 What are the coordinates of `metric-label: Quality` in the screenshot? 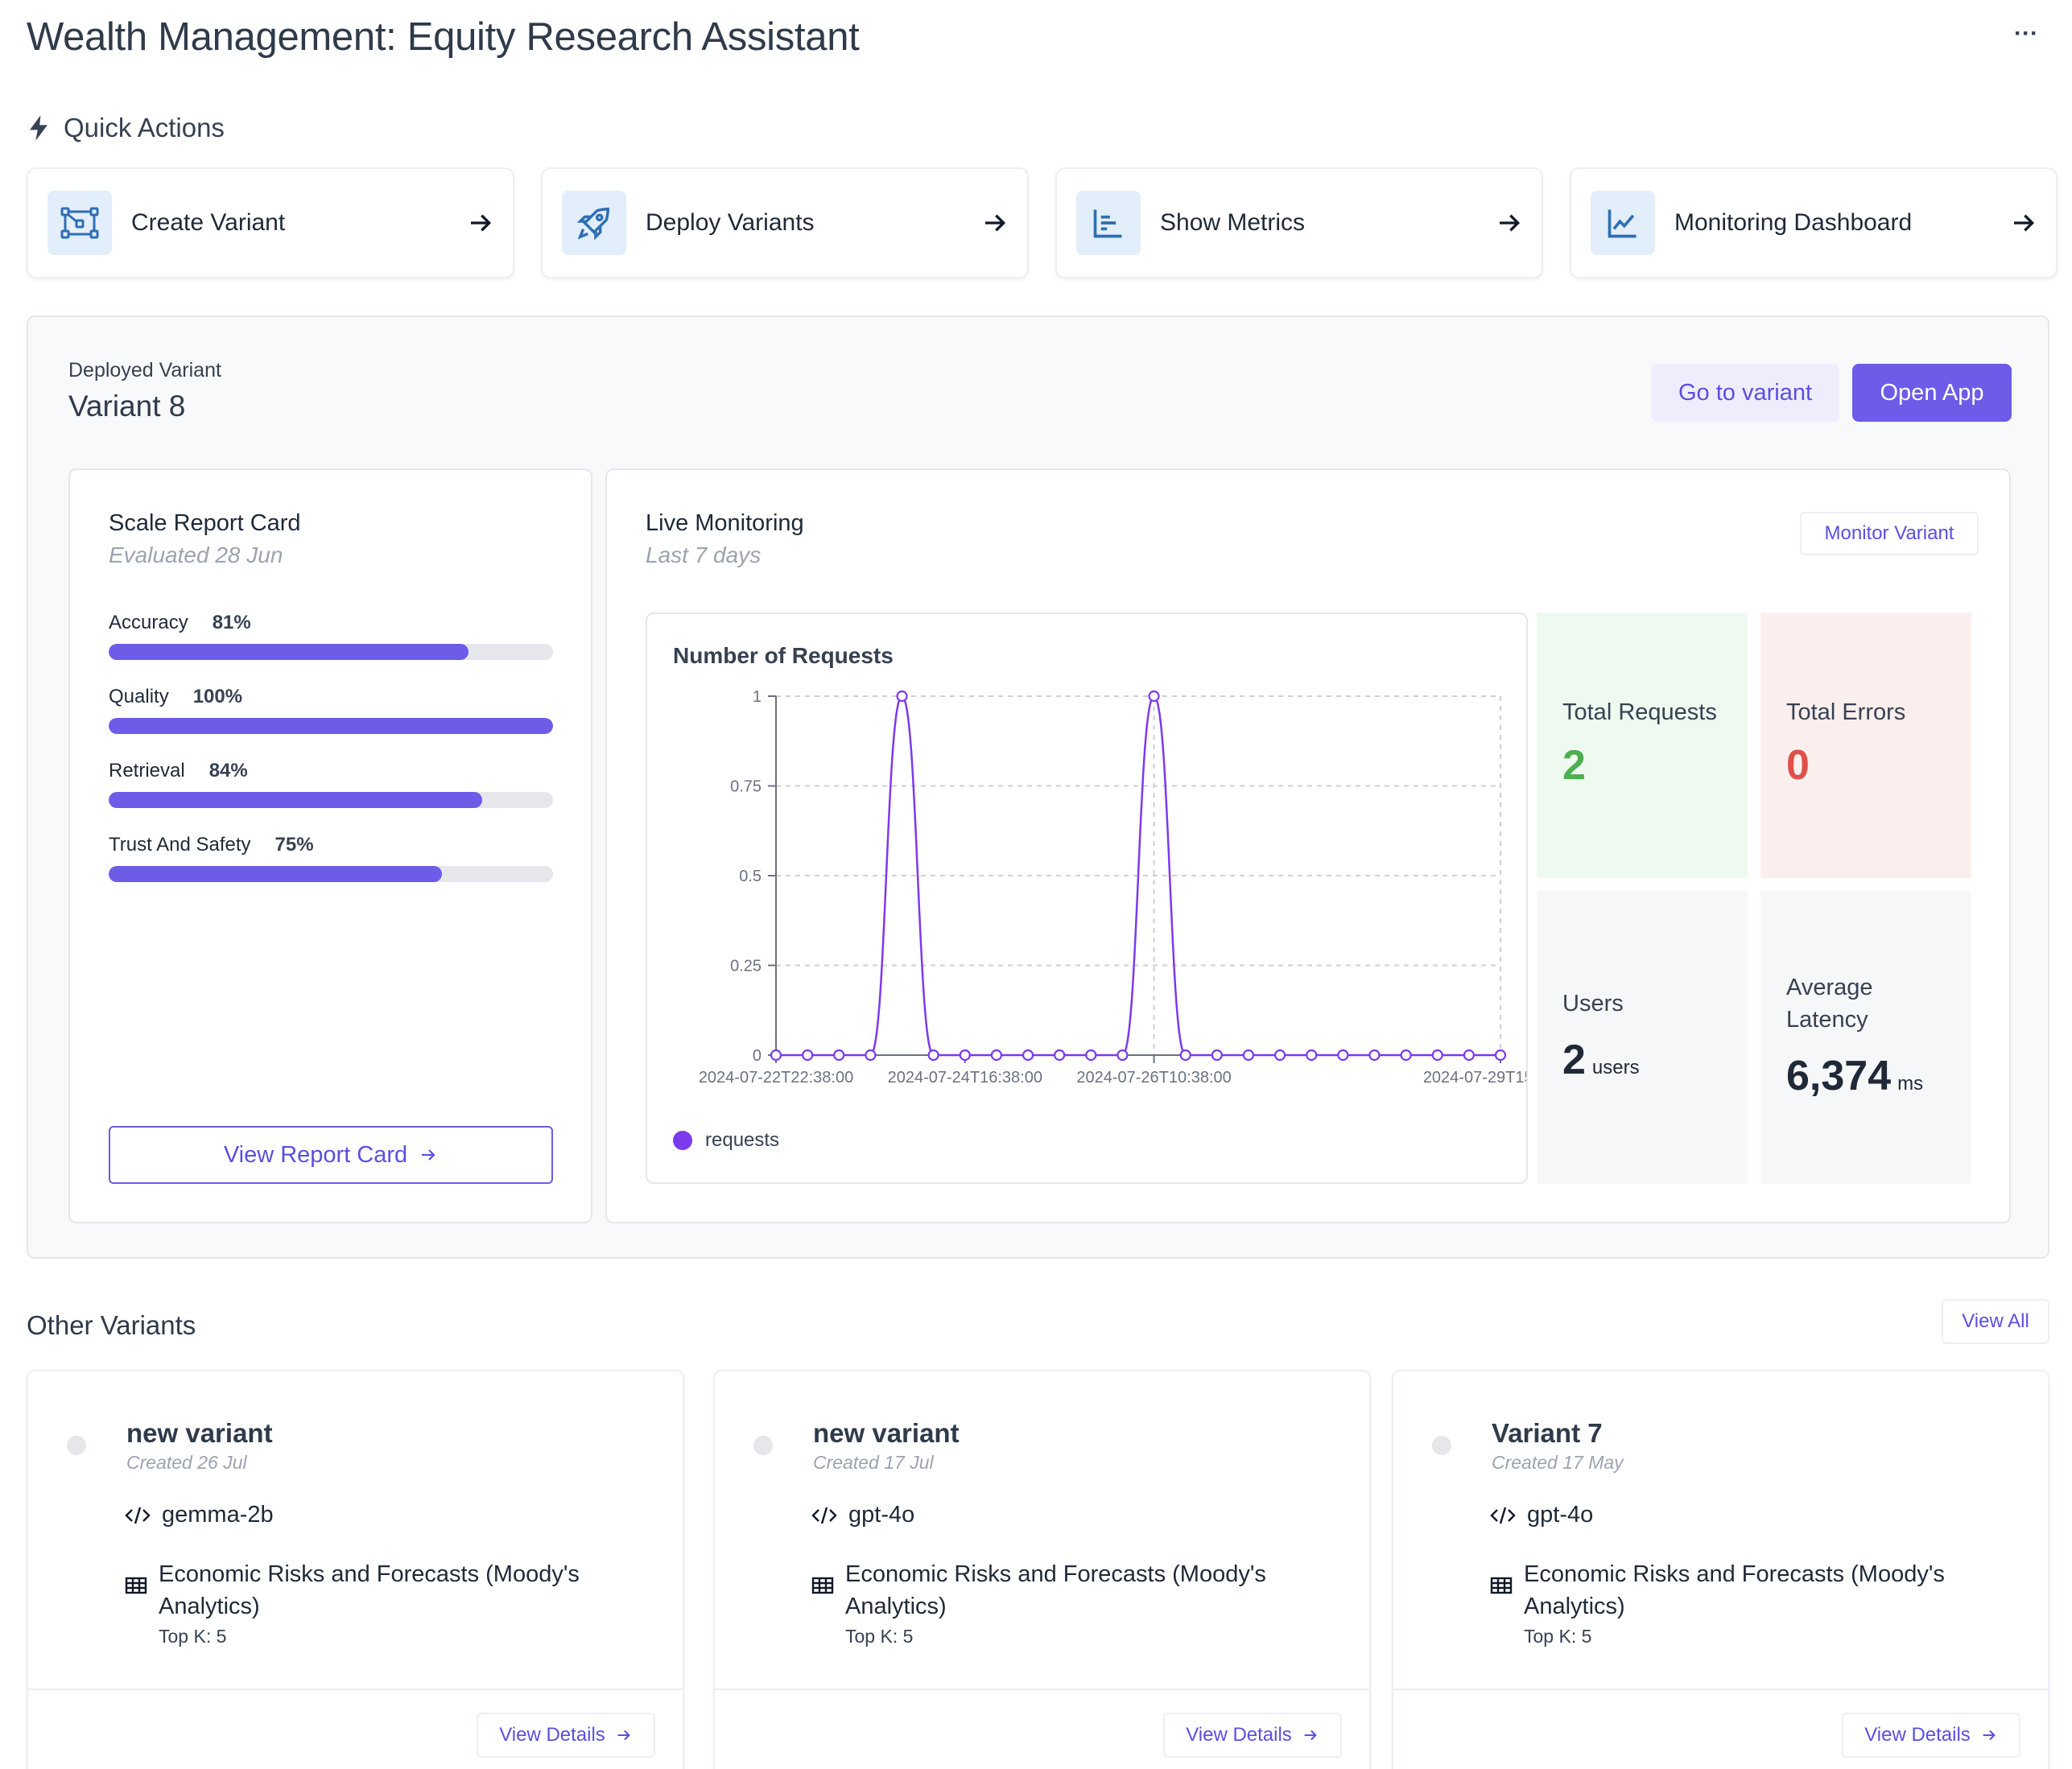 It's located at (139, 696).